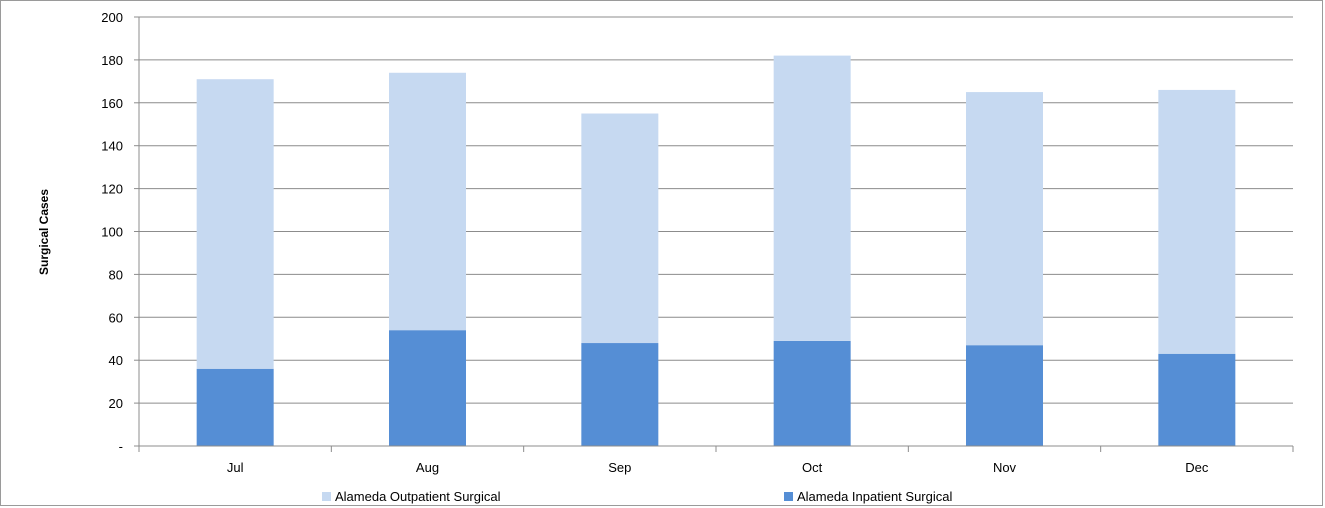 The height and width of the screenshot is (508, 1325). I want to click on x-tick-label: Aug, so click(427, 467).